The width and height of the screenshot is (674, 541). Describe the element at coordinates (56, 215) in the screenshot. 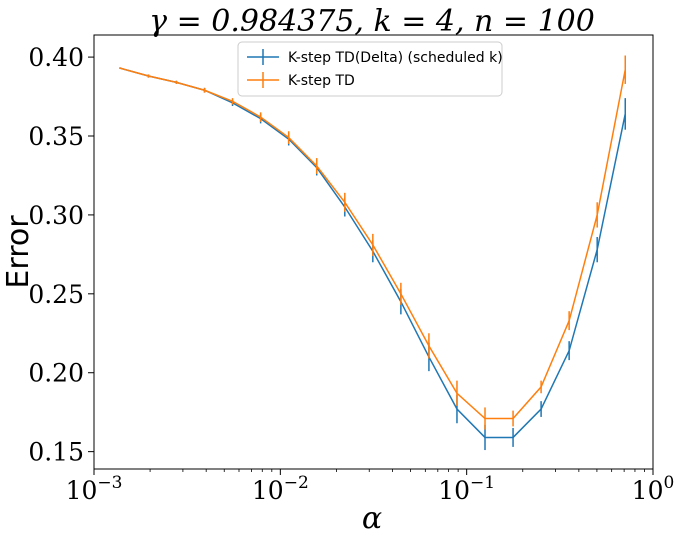

I see `y-tick-label: 0.30` at that location.